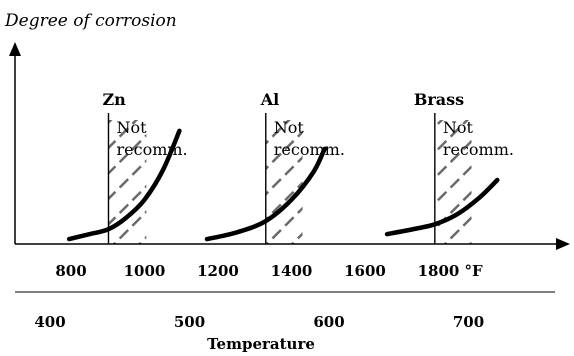 The width and height of the screenshot is (574, 356). I want to click on al-label: Al, so click(270, 99).